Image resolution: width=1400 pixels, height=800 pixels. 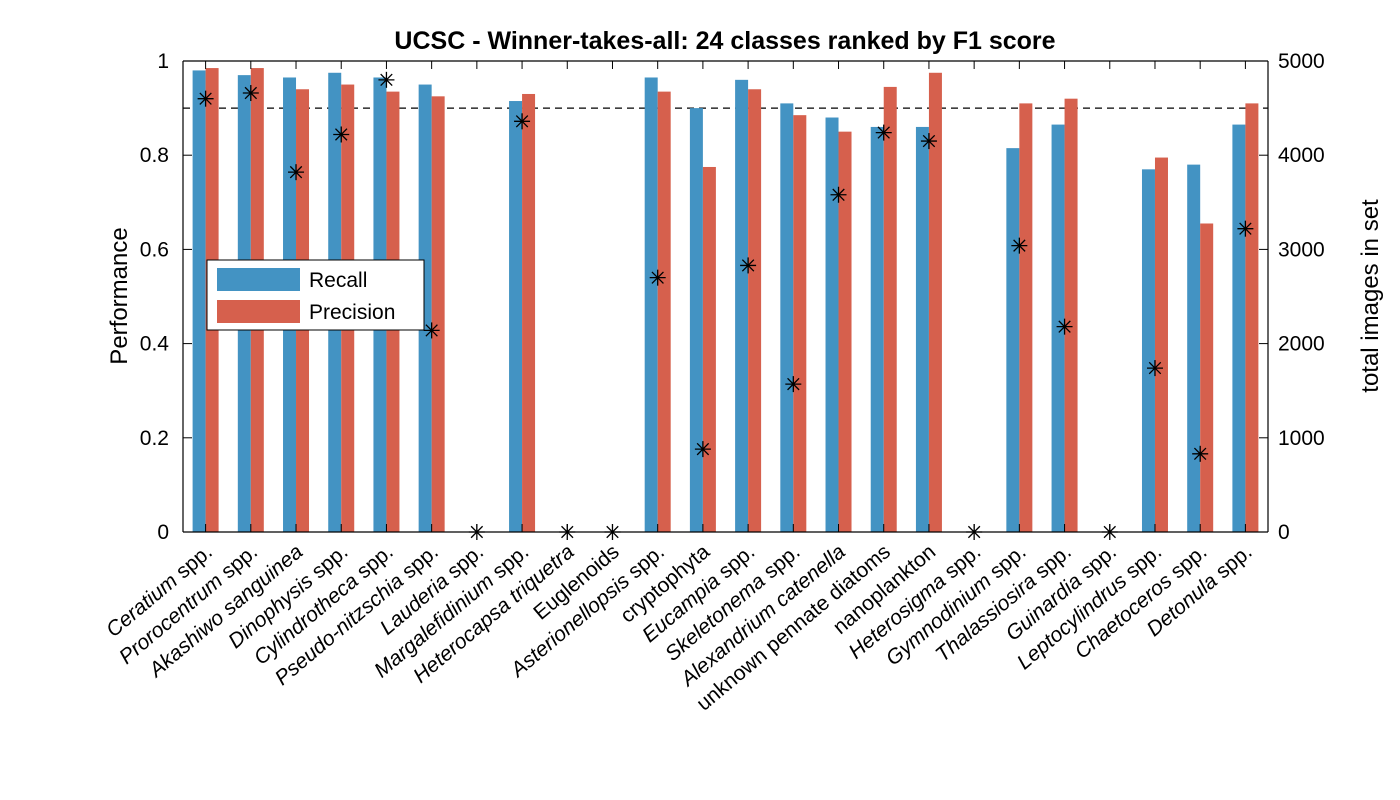 I want to click on legend: Recall Precision, so click(x=315, y=295).